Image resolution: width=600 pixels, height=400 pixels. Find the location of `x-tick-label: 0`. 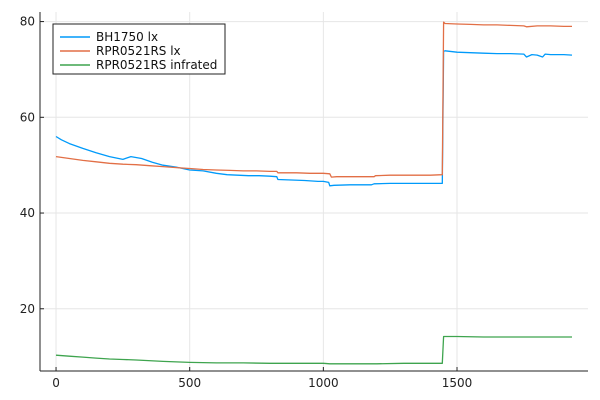

x-tick-label: 0 is located at coordinates (56, 383).